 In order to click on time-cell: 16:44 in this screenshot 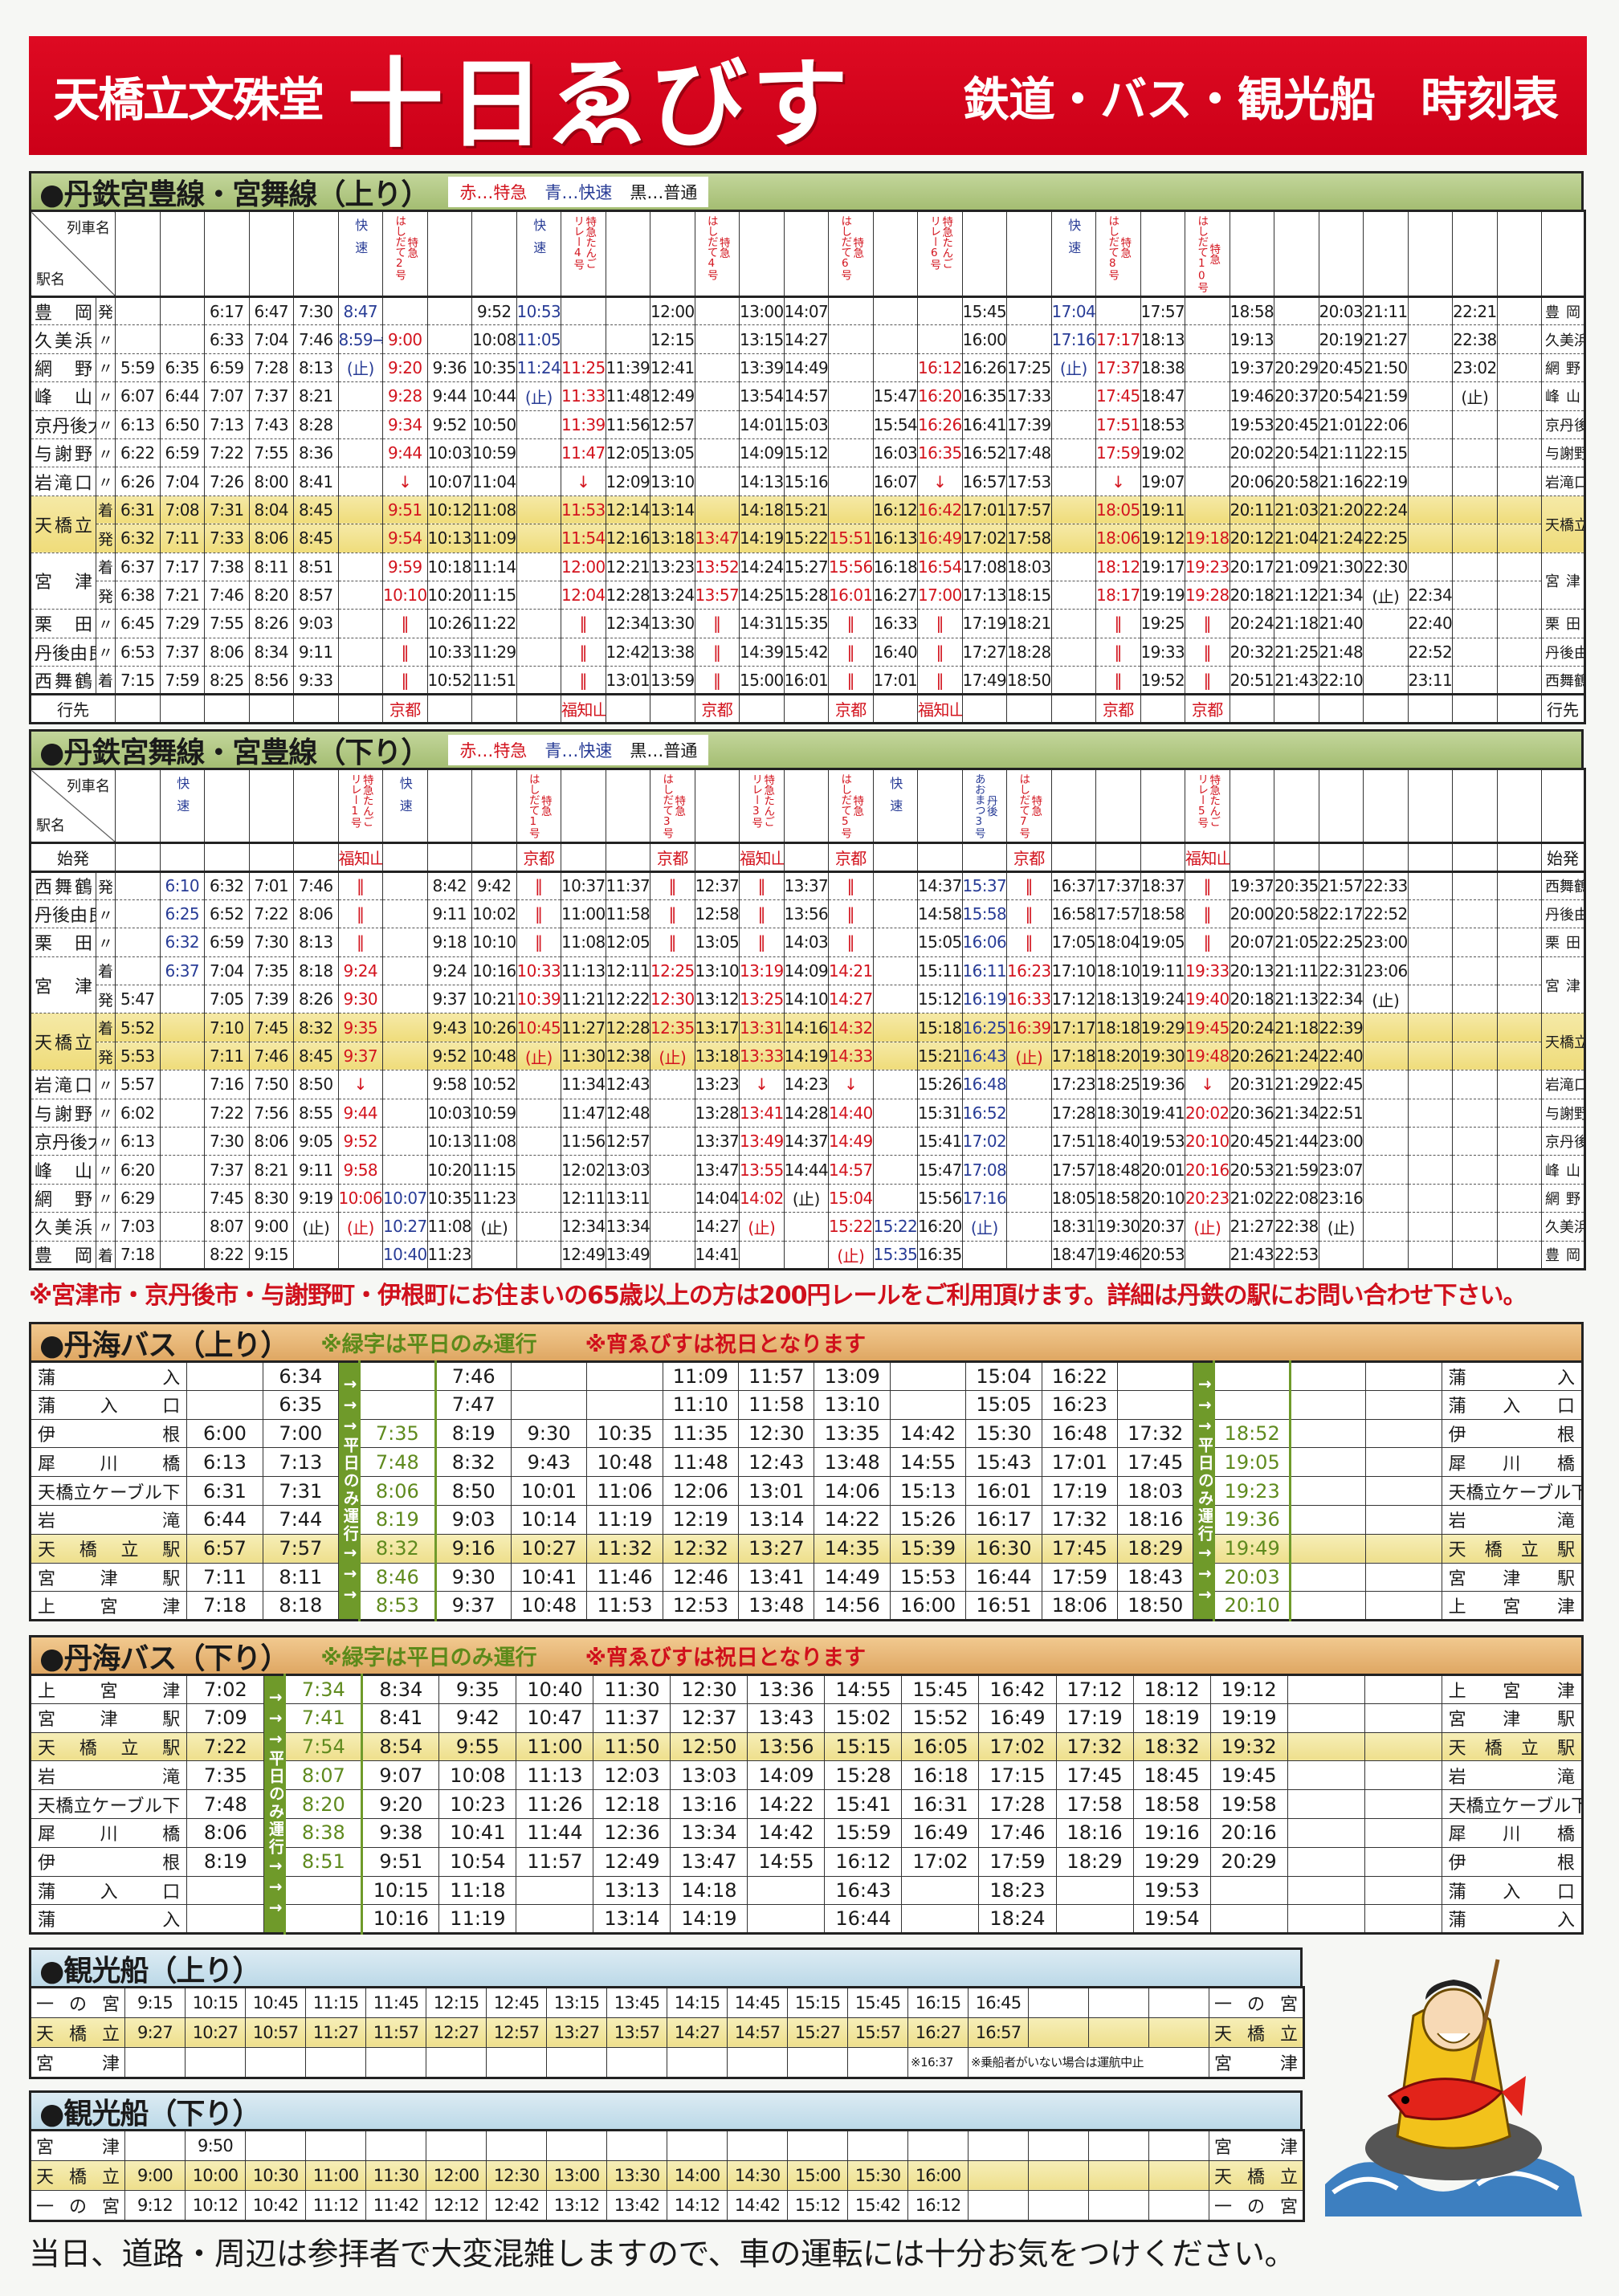, I will do `click(863, 1920)`.